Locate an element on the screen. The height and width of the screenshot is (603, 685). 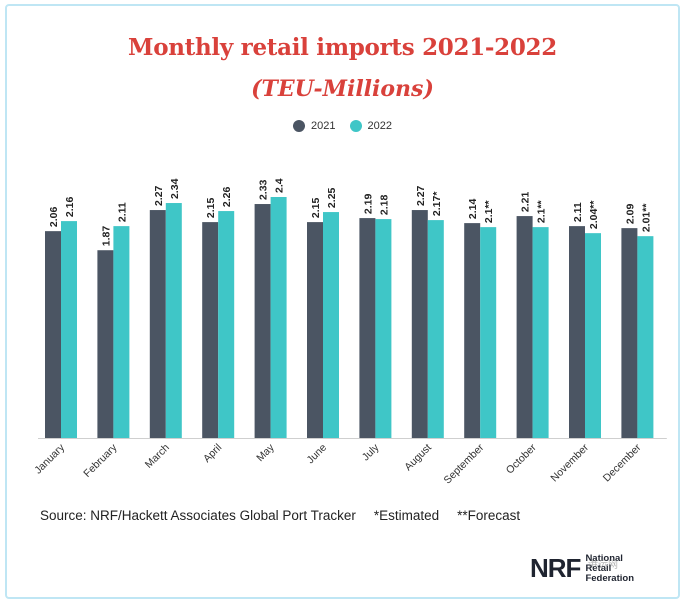
bar-2022-october is located at coordinates (540, 332).